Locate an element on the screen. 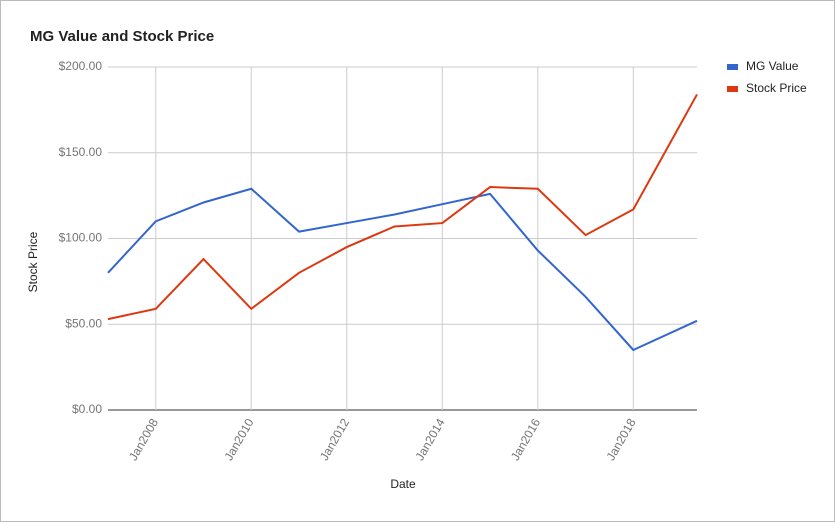  legend-label: Stock Price is located at coordinates (776, 88).